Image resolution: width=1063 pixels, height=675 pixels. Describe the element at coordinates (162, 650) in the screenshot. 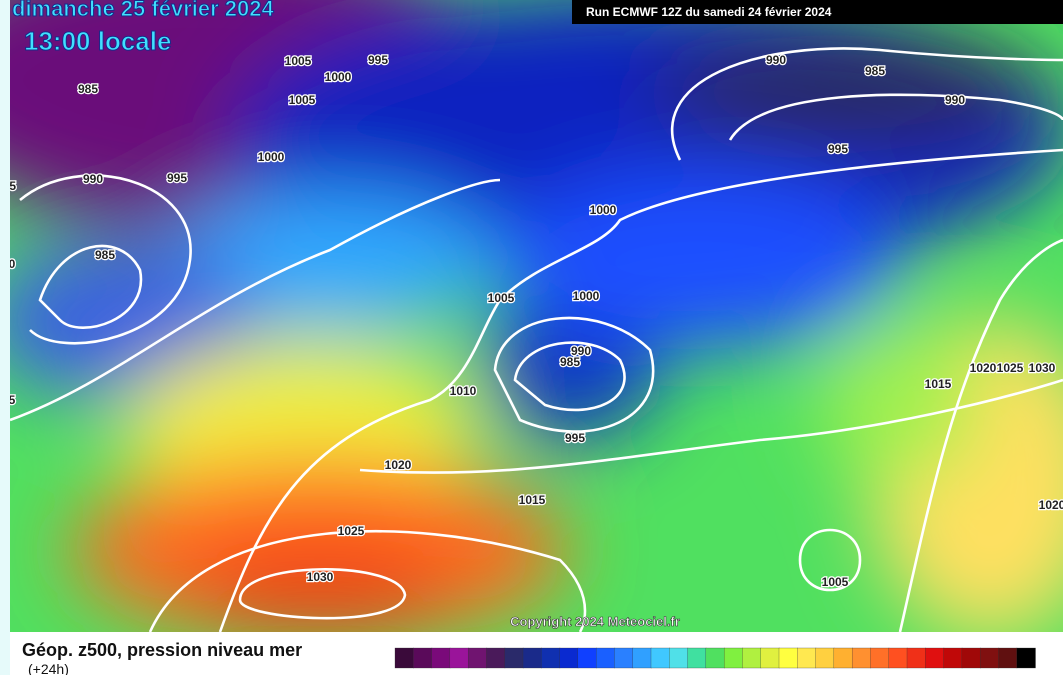

I see `legend-title: Géop. z500, pression niveau mer` at that location.